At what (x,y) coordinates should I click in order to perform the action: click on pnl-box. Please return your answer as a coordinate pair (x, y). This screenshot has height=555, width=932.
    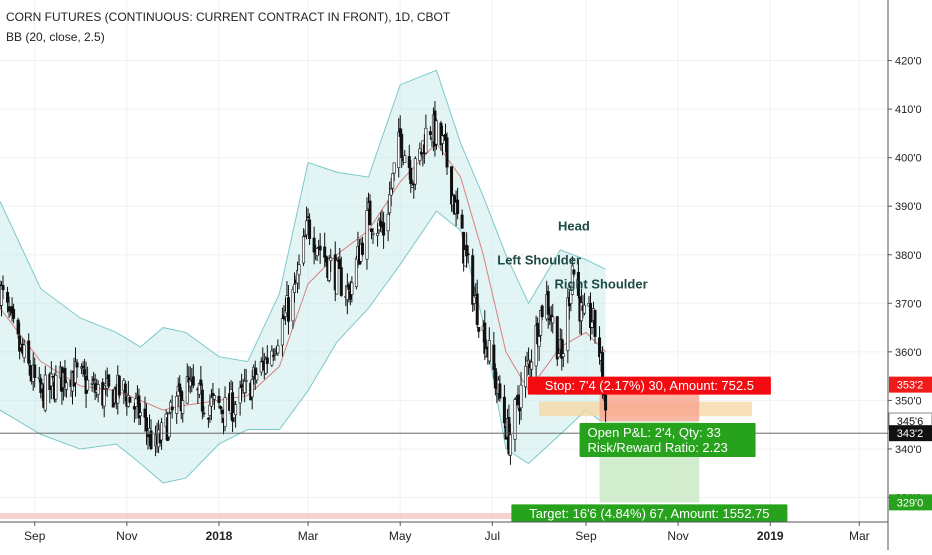
    Looking at the image, I should click on (667, 440).